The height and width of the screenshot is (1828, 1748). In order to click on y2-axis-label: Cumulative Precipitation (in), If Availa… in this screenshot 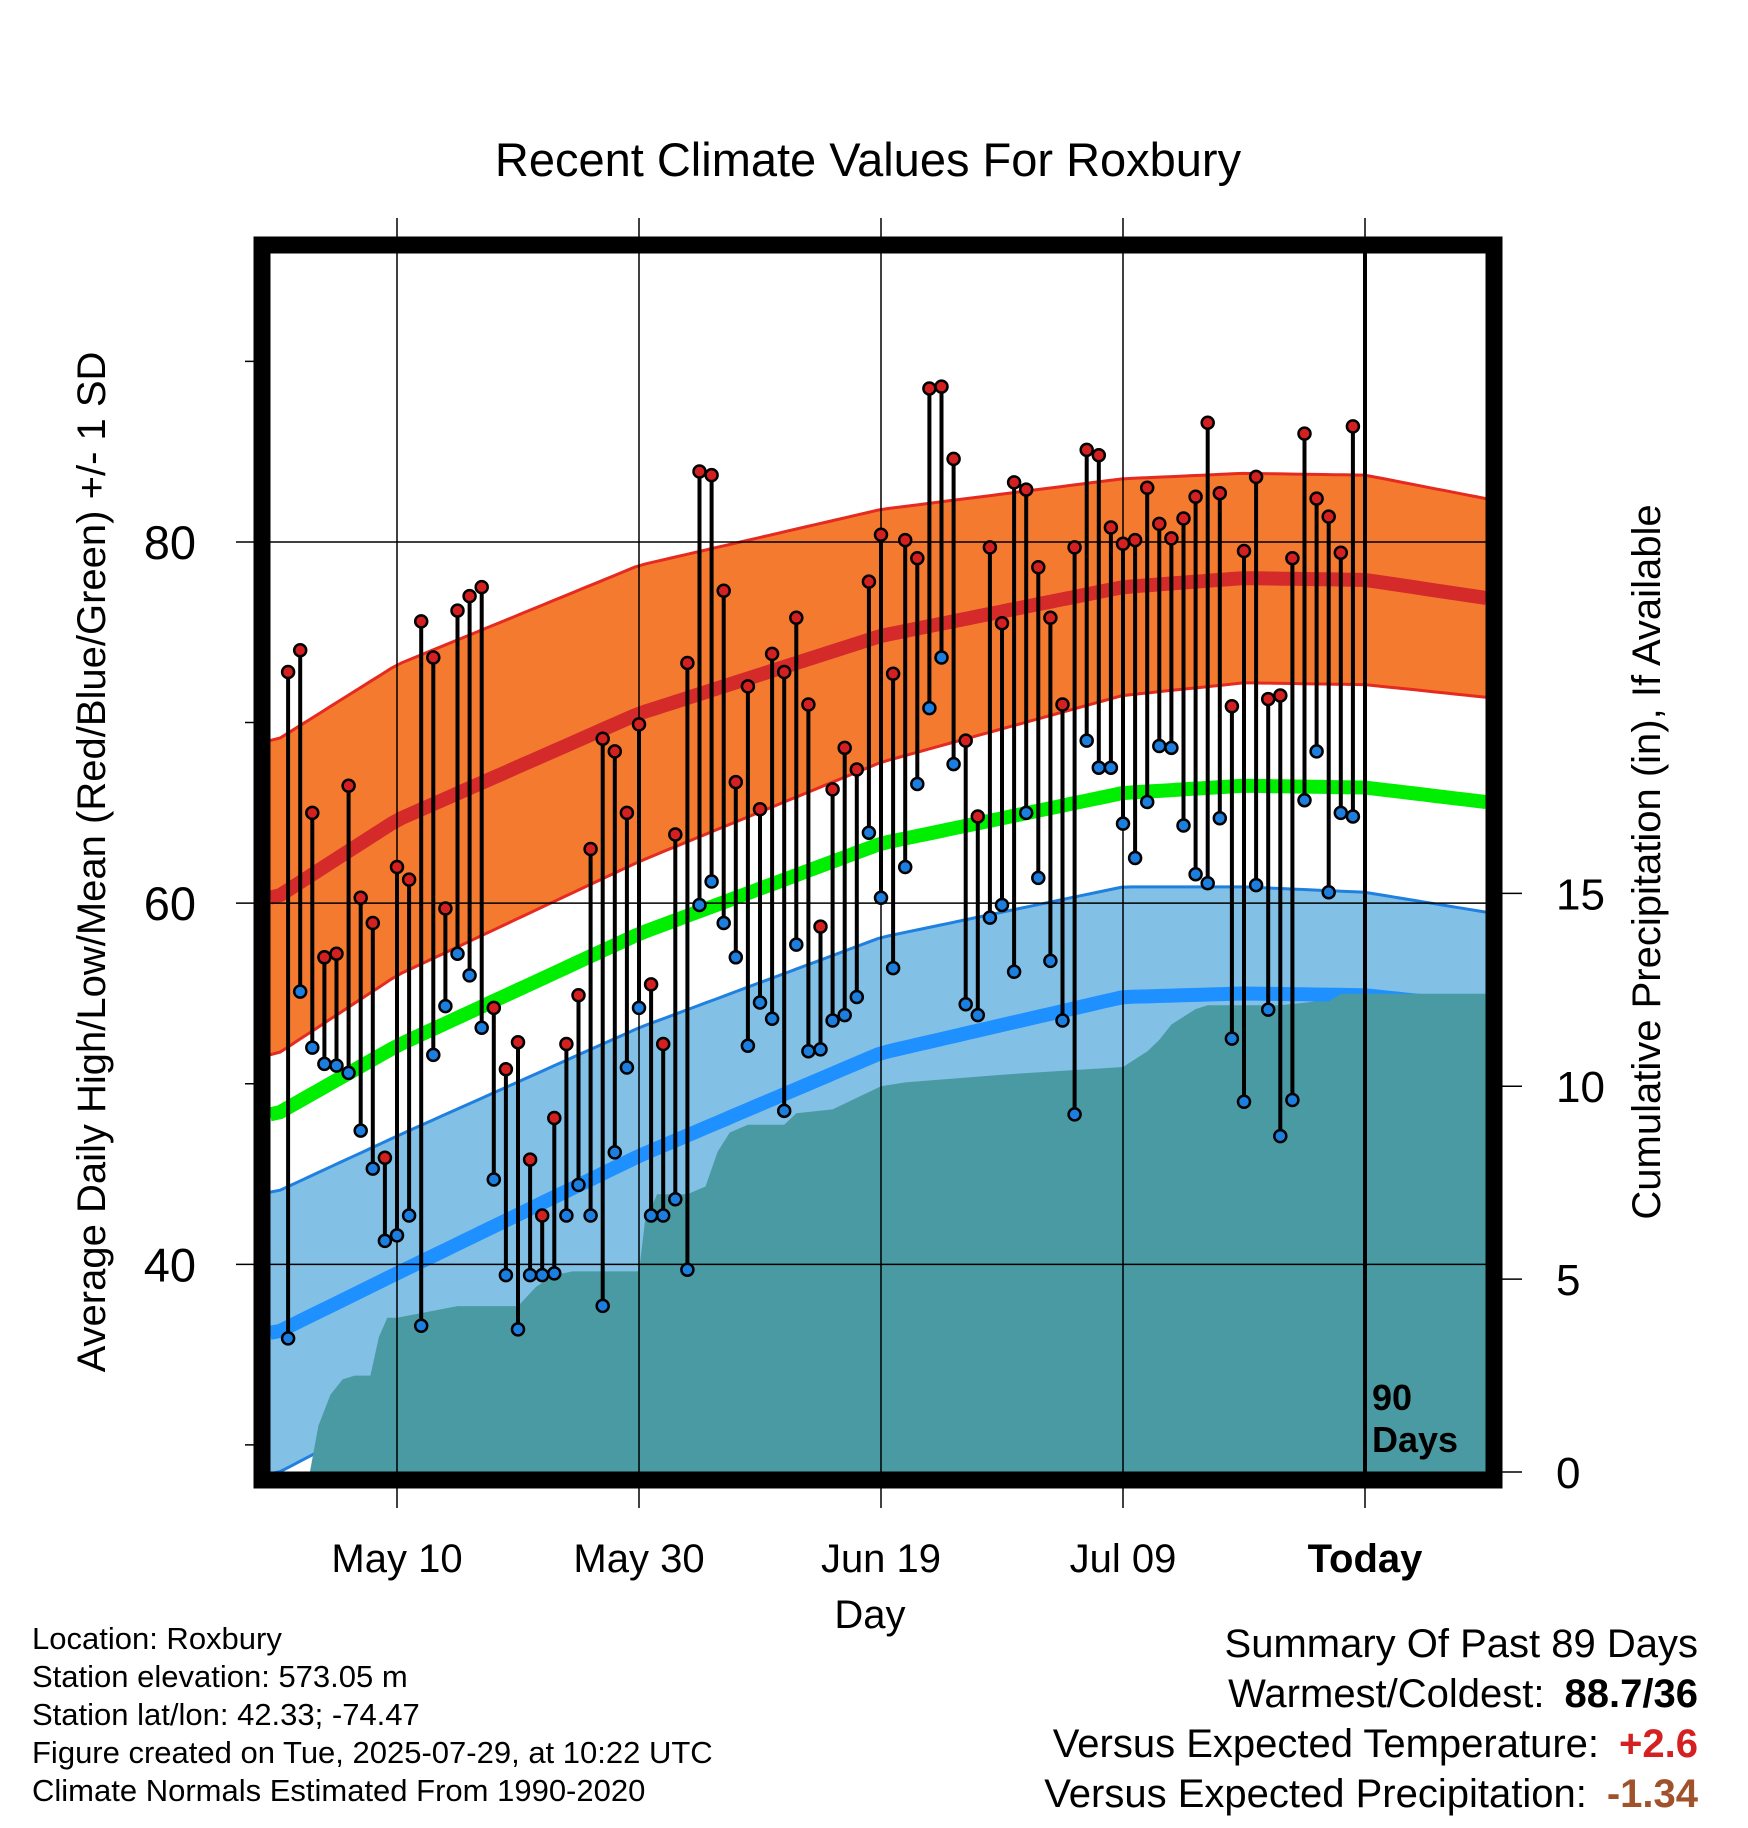, I will do `click(1647, 861)`.